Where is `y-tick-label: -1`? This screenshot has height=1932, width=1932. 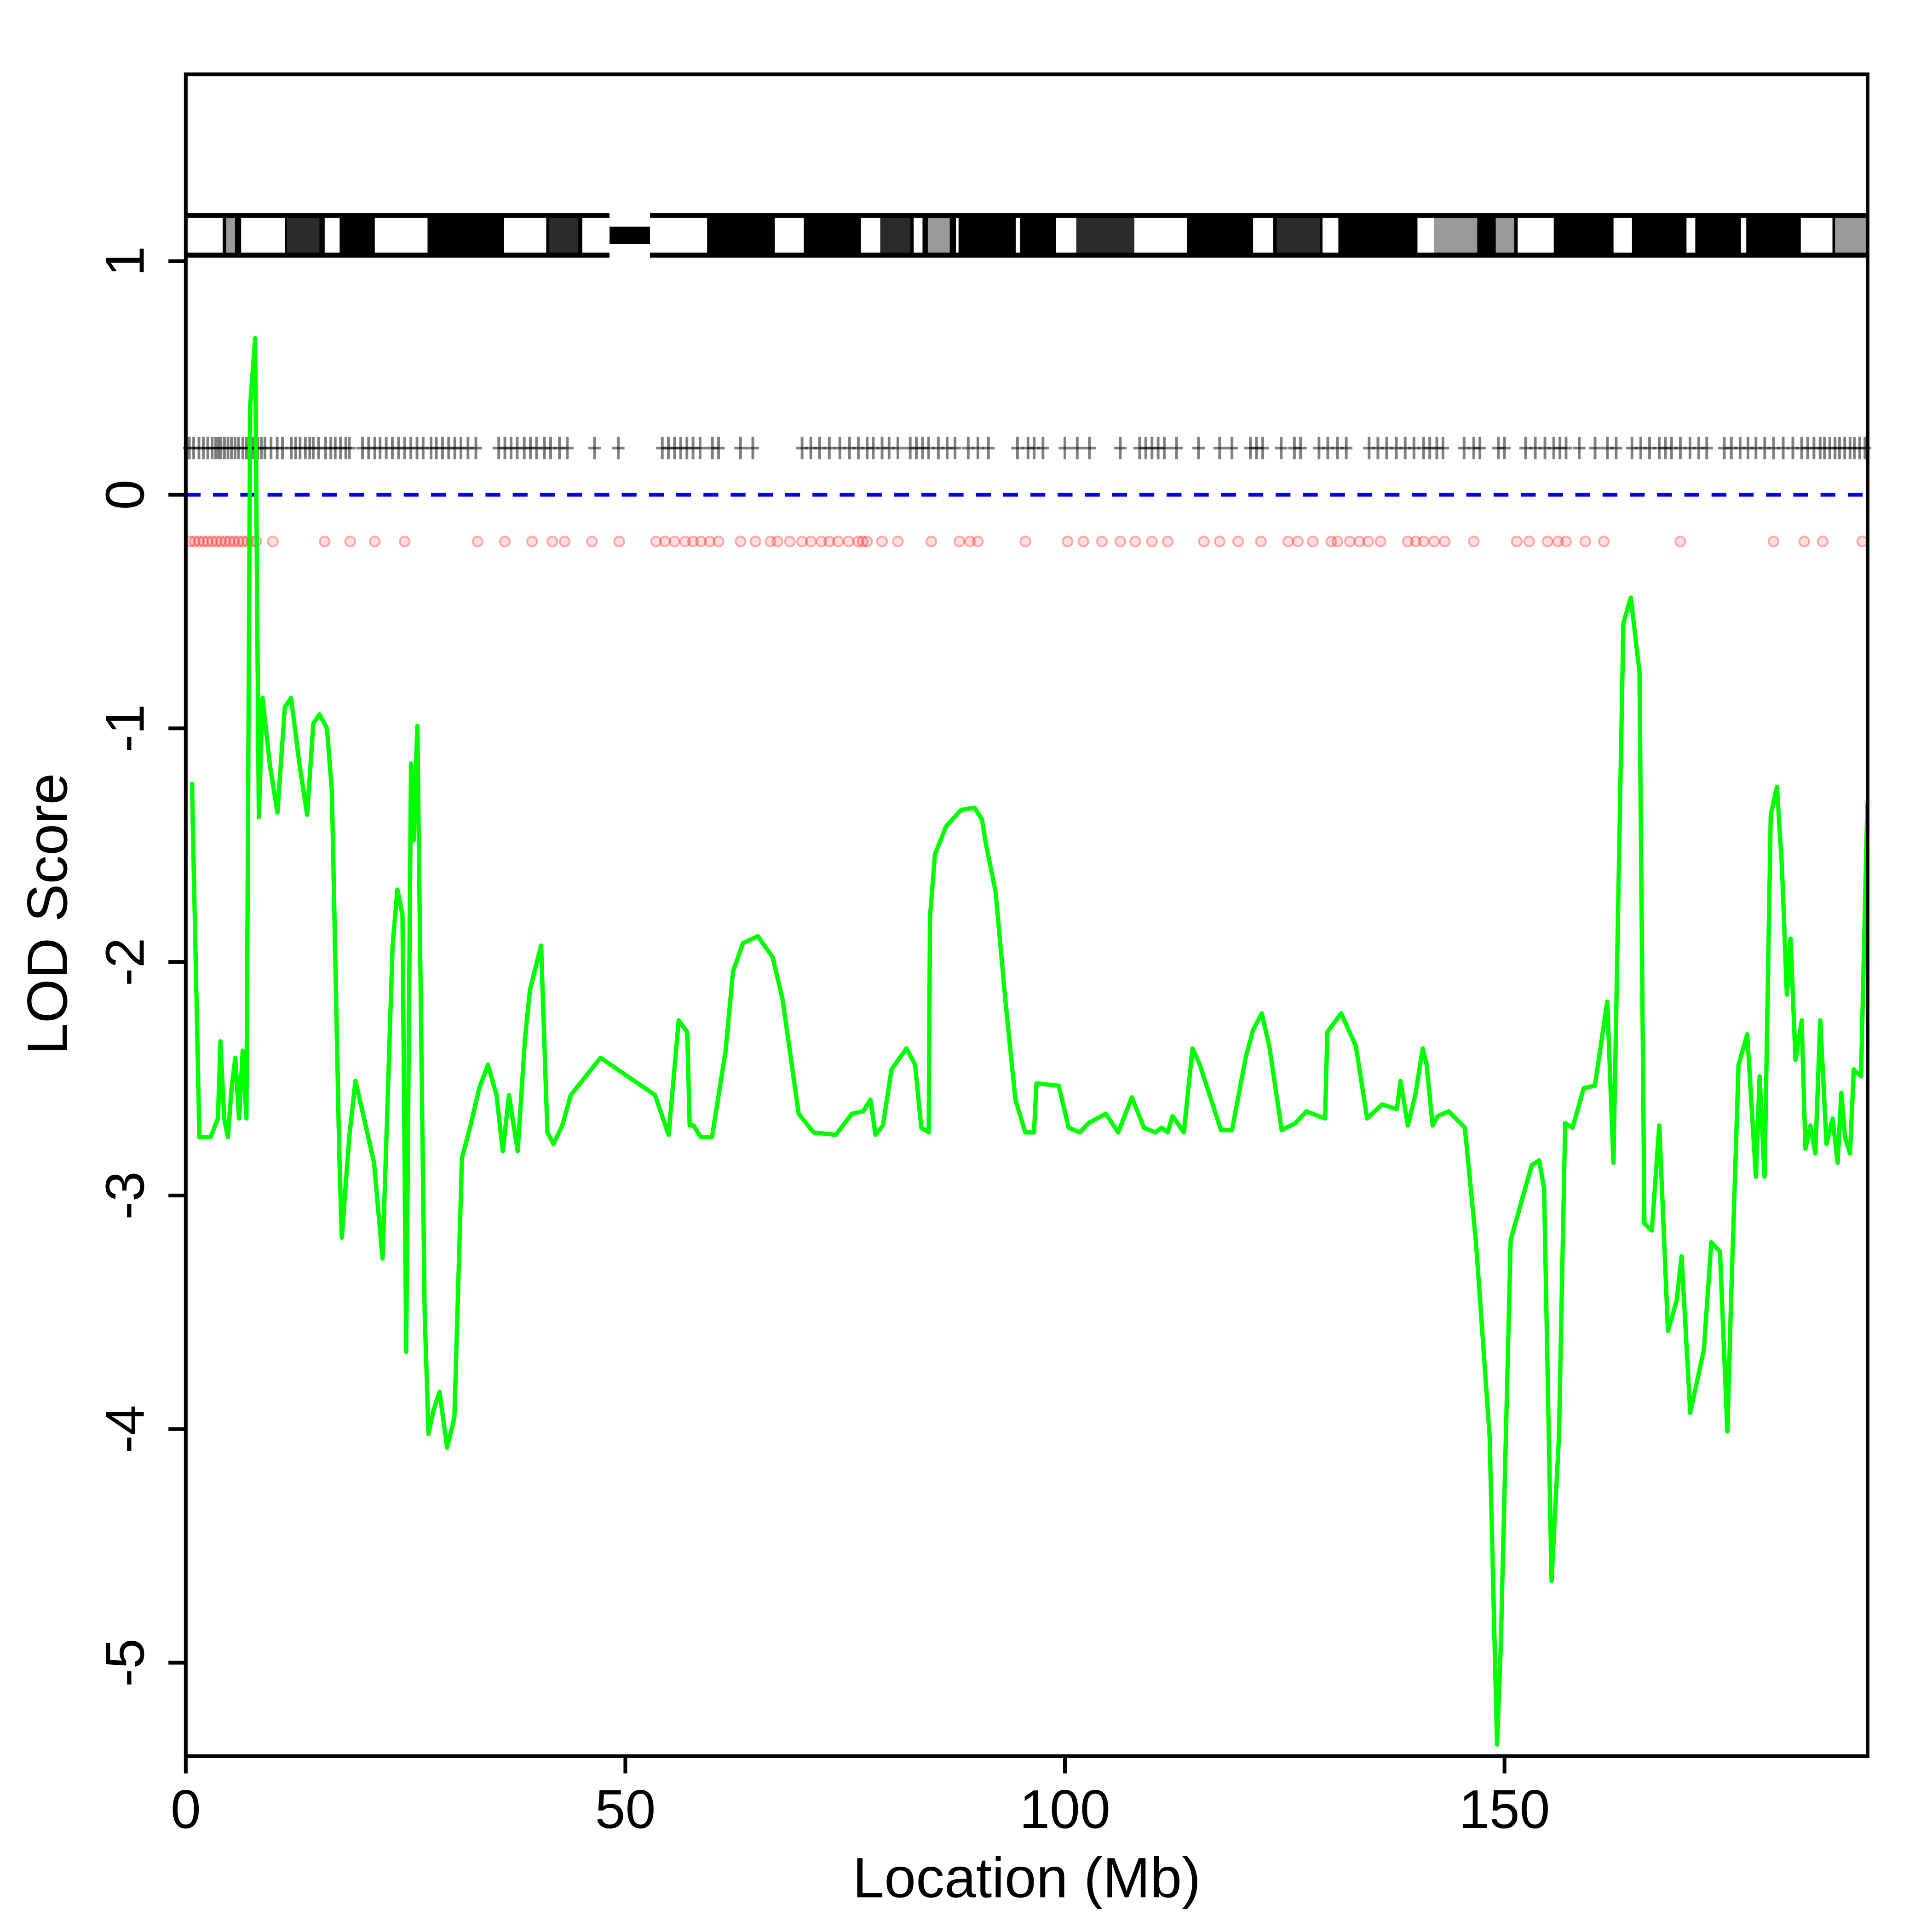 y-tick-label: -1 is located at coordinates (125, 728).